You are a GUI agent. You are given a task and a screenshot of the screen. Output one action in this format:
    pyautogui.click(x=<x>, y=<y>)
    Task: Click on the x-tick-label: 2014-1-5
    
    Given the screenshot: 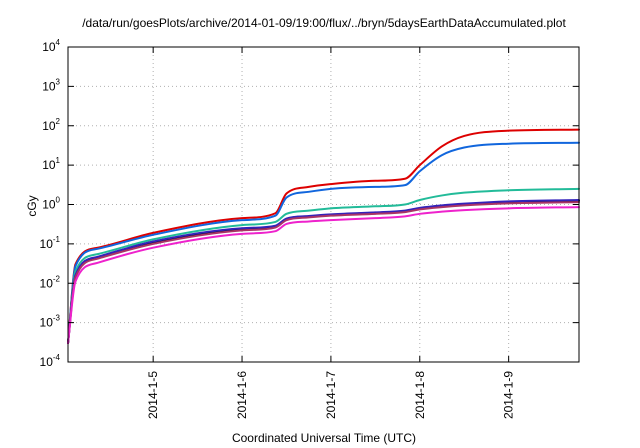 What is the action you would take?
    pyautogui.click(x=153, y=395)
    